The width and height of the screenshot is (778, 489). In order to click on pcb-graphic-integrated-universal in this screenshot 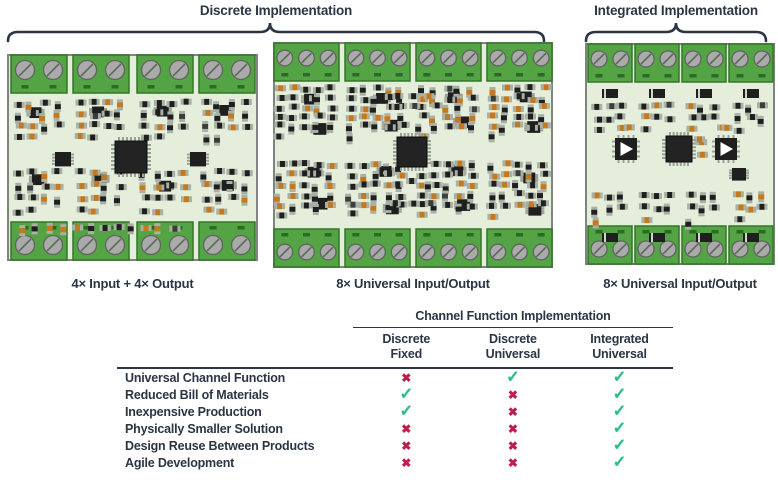, I will do `click(680, 154)`.